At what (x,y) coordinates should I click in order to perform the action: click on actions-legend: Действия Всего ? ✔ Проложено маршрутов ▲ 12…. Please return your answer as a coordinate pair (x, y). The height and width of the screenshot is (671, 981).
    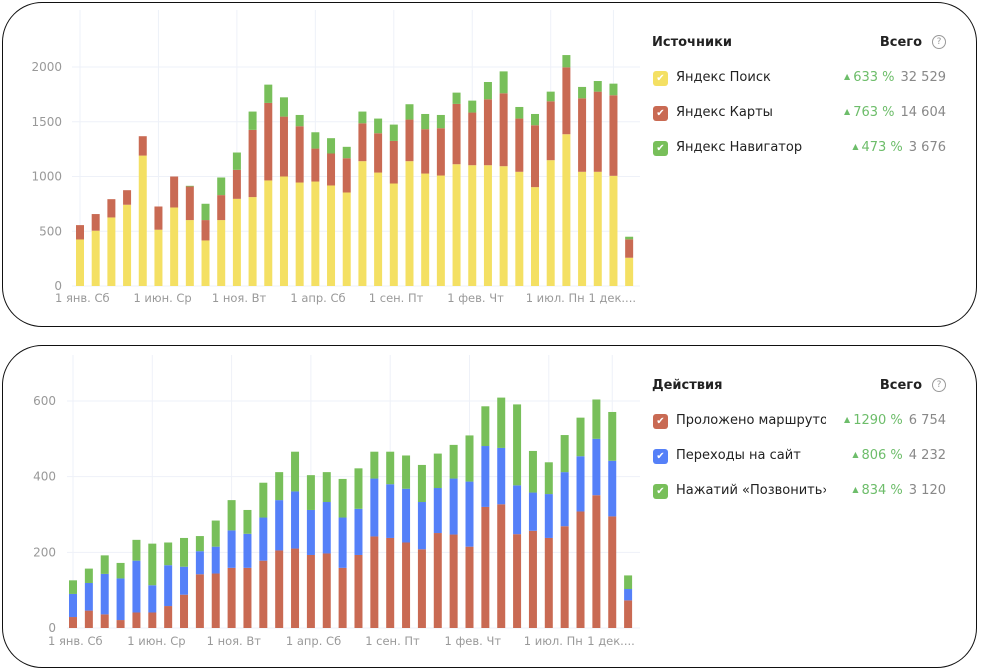
    Looking at the image, I should click on (802, 447).